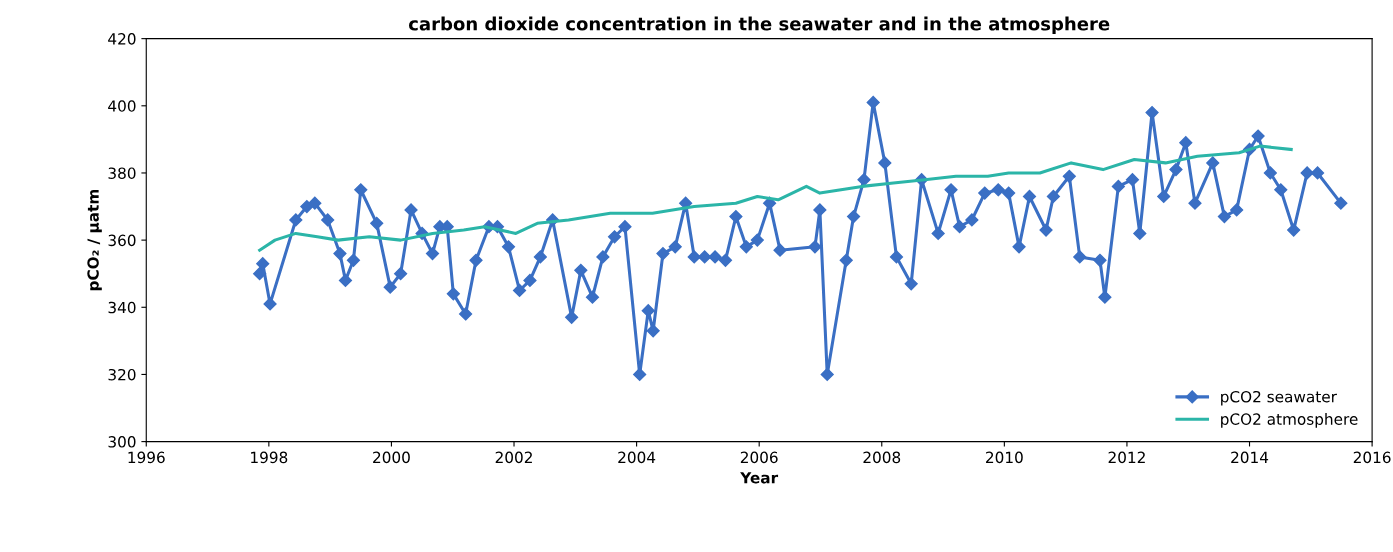 Image resolution: width=1393 pixels, height=552 pixels. I want to click on legend-label: pCO2 seawater, so click(1279, 398).